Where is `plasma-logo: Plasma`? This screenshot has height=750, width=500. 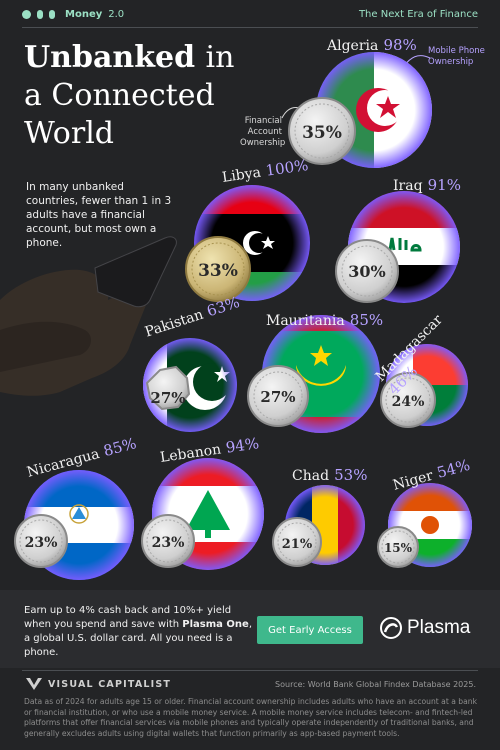
plasma-logo: Plasma is located at coordinates (425, 628).